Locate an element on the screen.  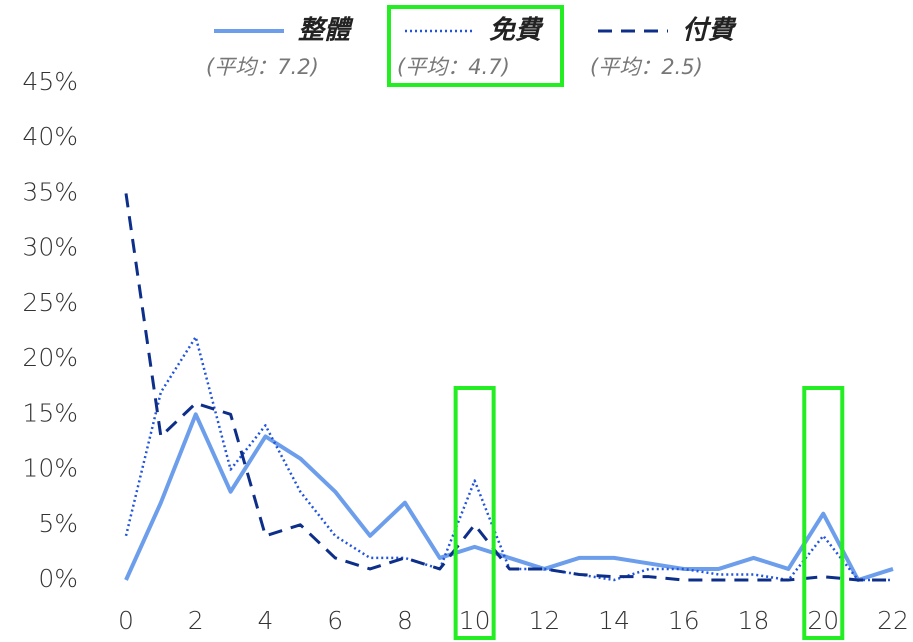
y-tick-label: 25% is located at coordinates (50, 302).